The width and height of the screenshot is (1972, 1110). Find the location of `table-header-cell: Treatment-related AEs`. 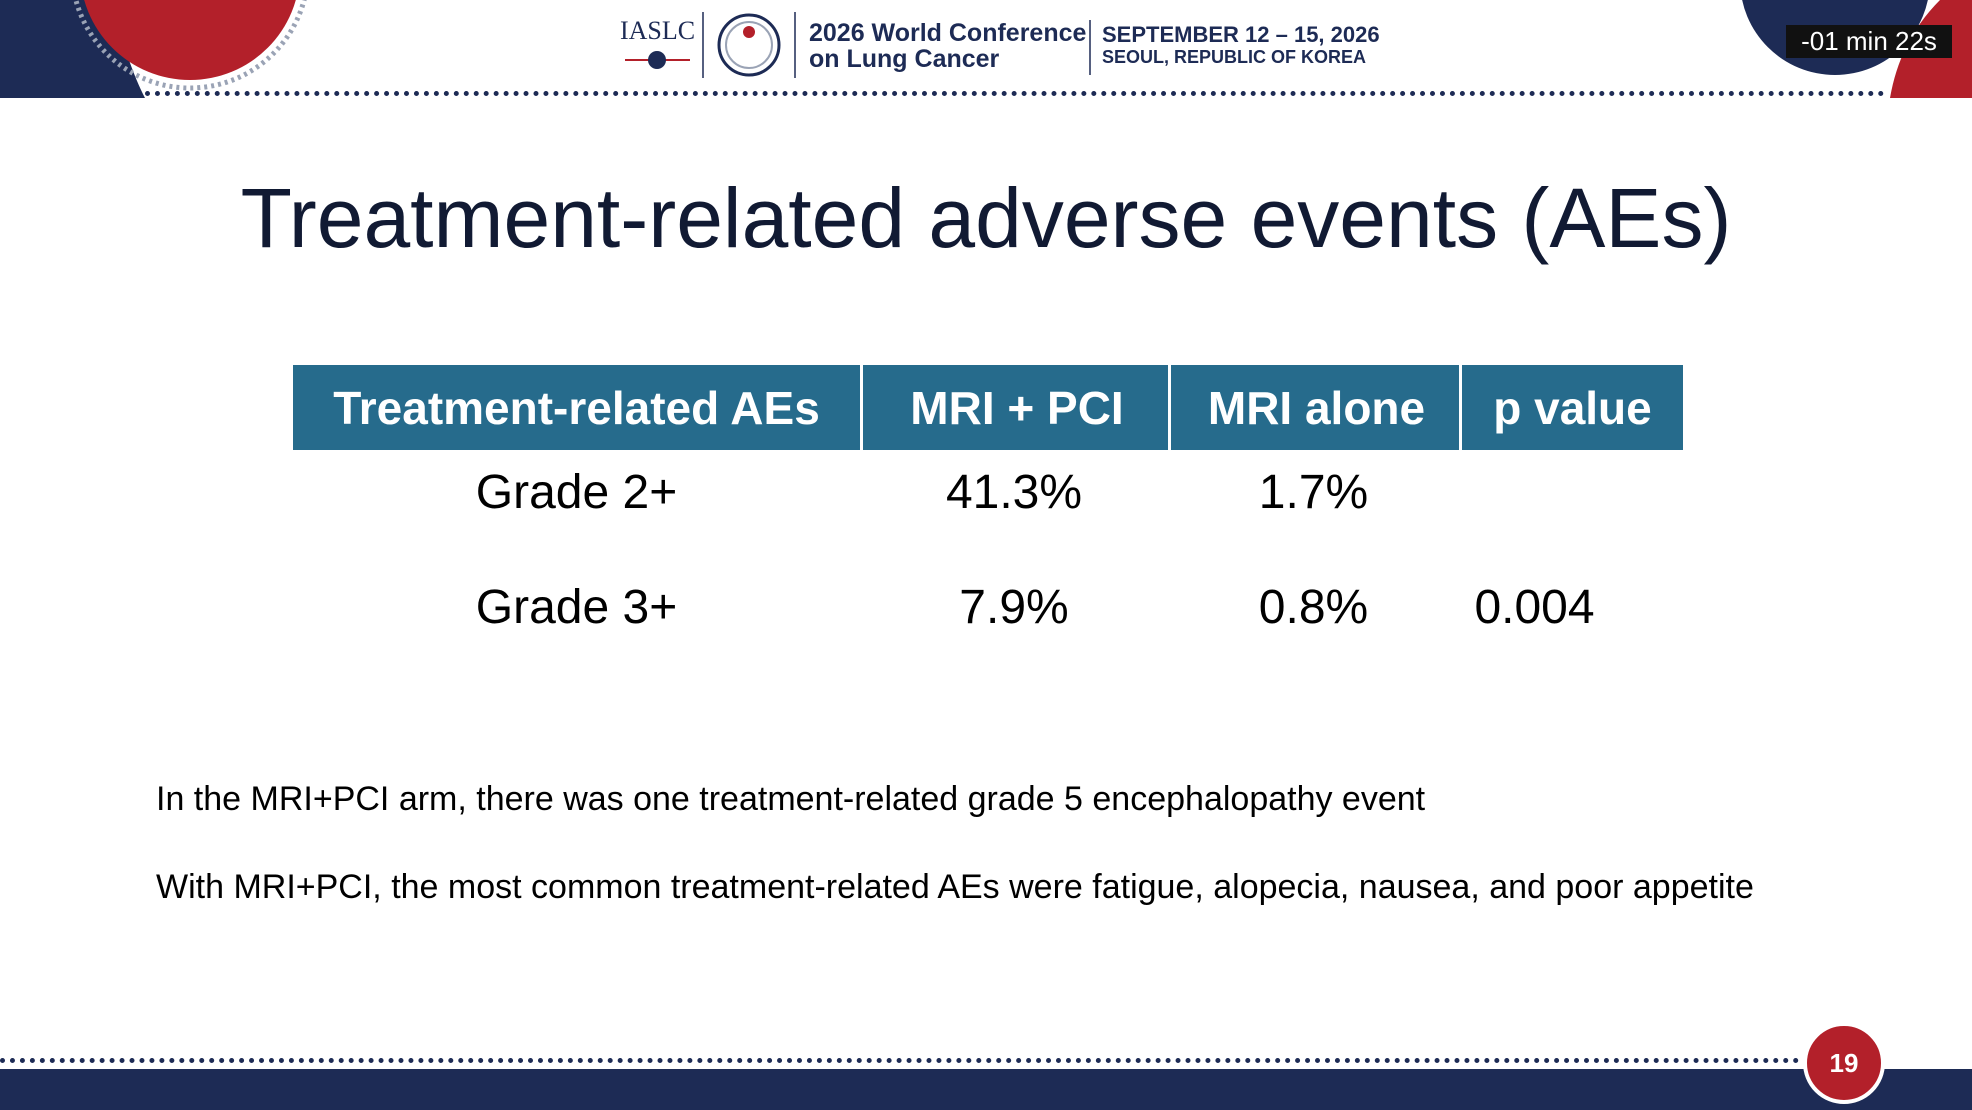

table-header-cell: Treatment-related AEs is located at coordinates (576, 407).